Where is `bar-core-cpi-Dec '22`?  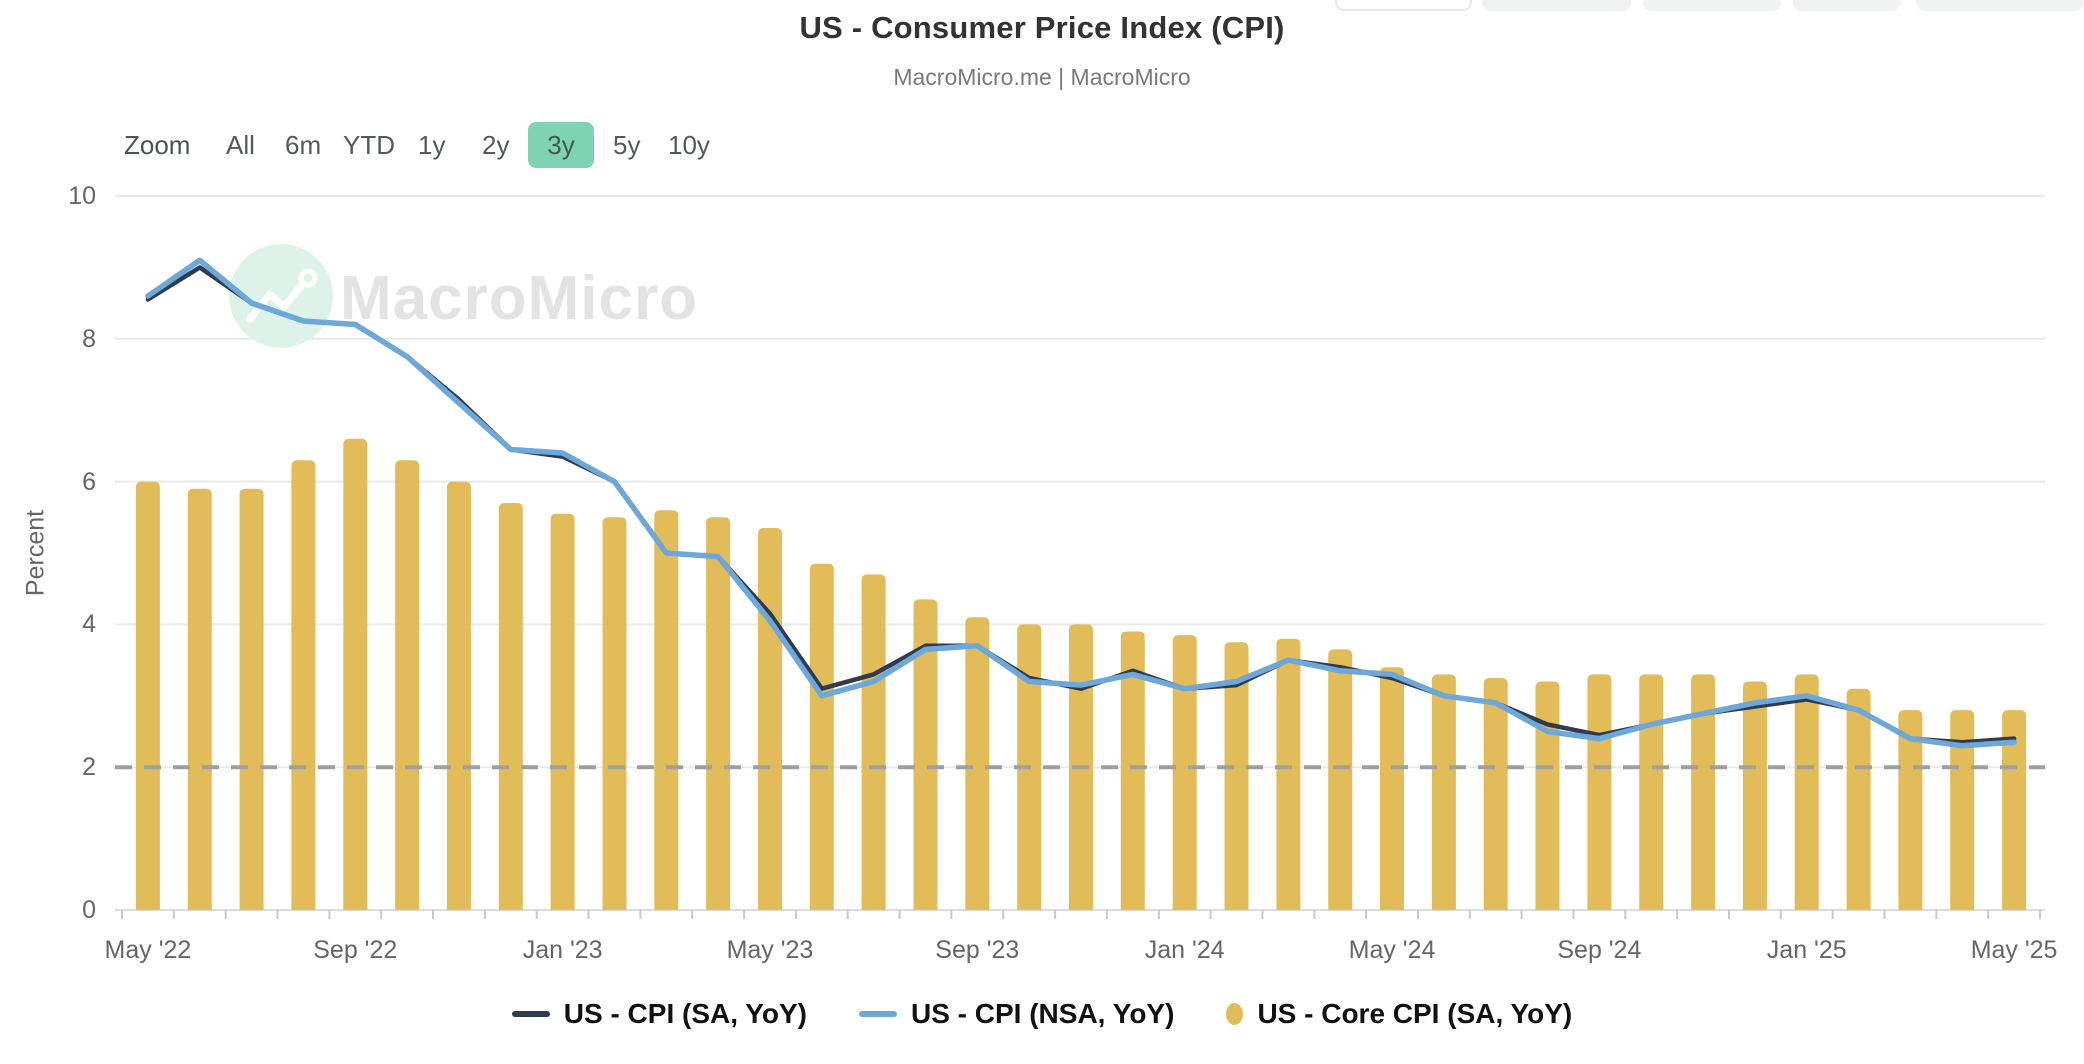 bar-core-cpi-Dec '22 is located at coordinates (510, 706).